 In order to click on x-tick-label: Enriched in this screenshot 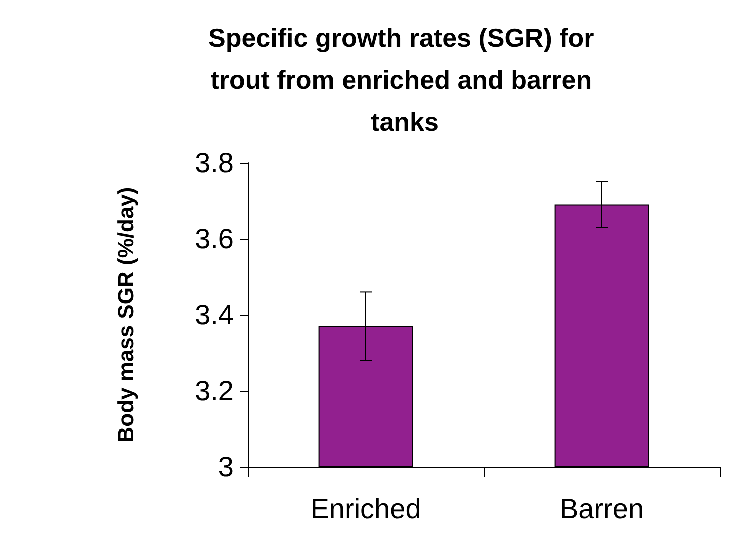, I will do `click(366, 509)`.